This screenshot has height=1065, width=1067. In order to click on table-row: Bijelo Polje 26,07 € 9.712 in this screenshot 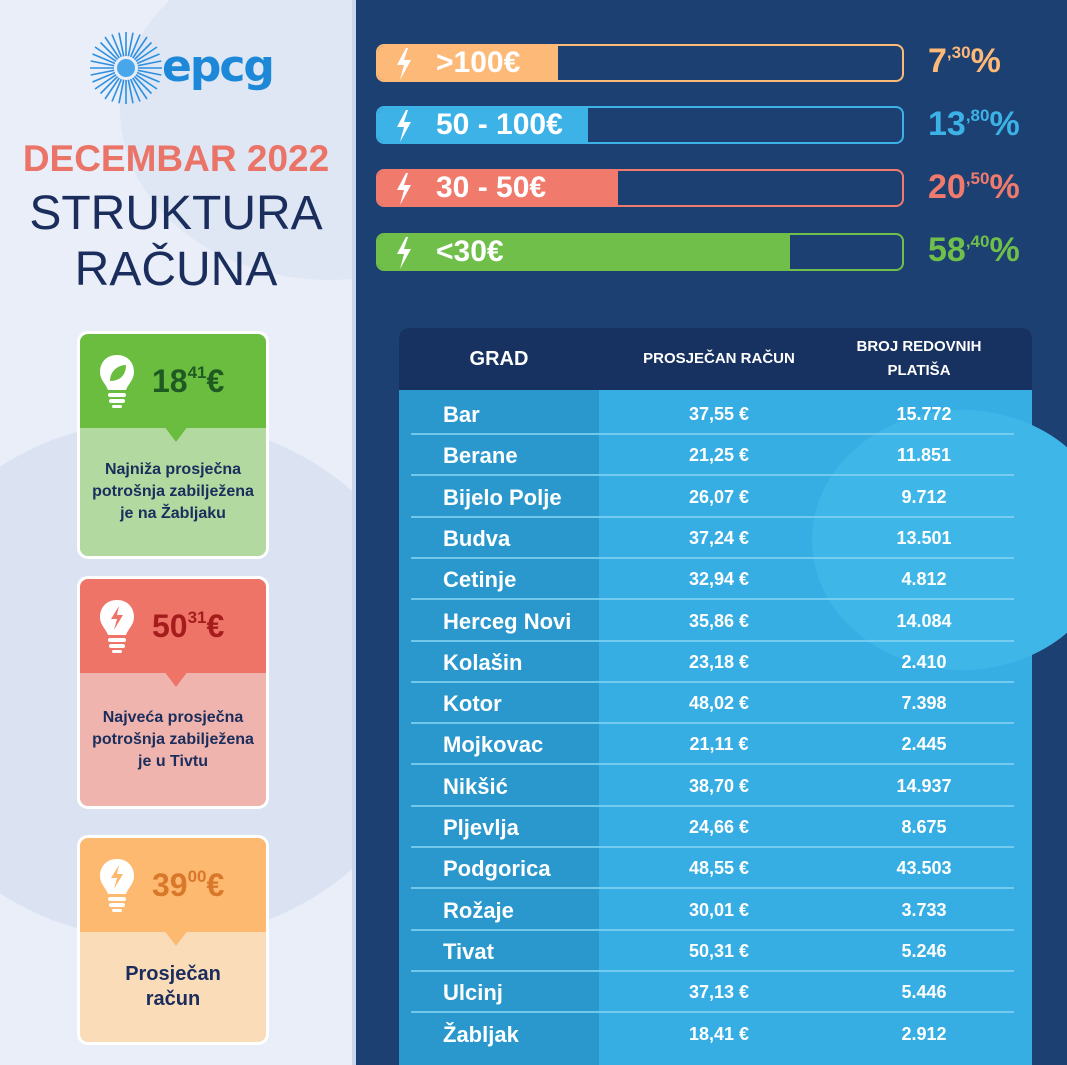, I will do `click(715, 497)`.